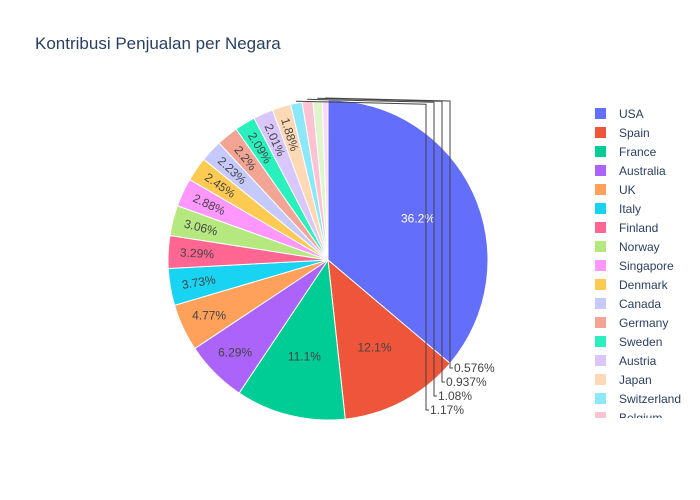 This screenshot has width=700, height=500. I want to click on legend-label: Australia, so click(642, 170).